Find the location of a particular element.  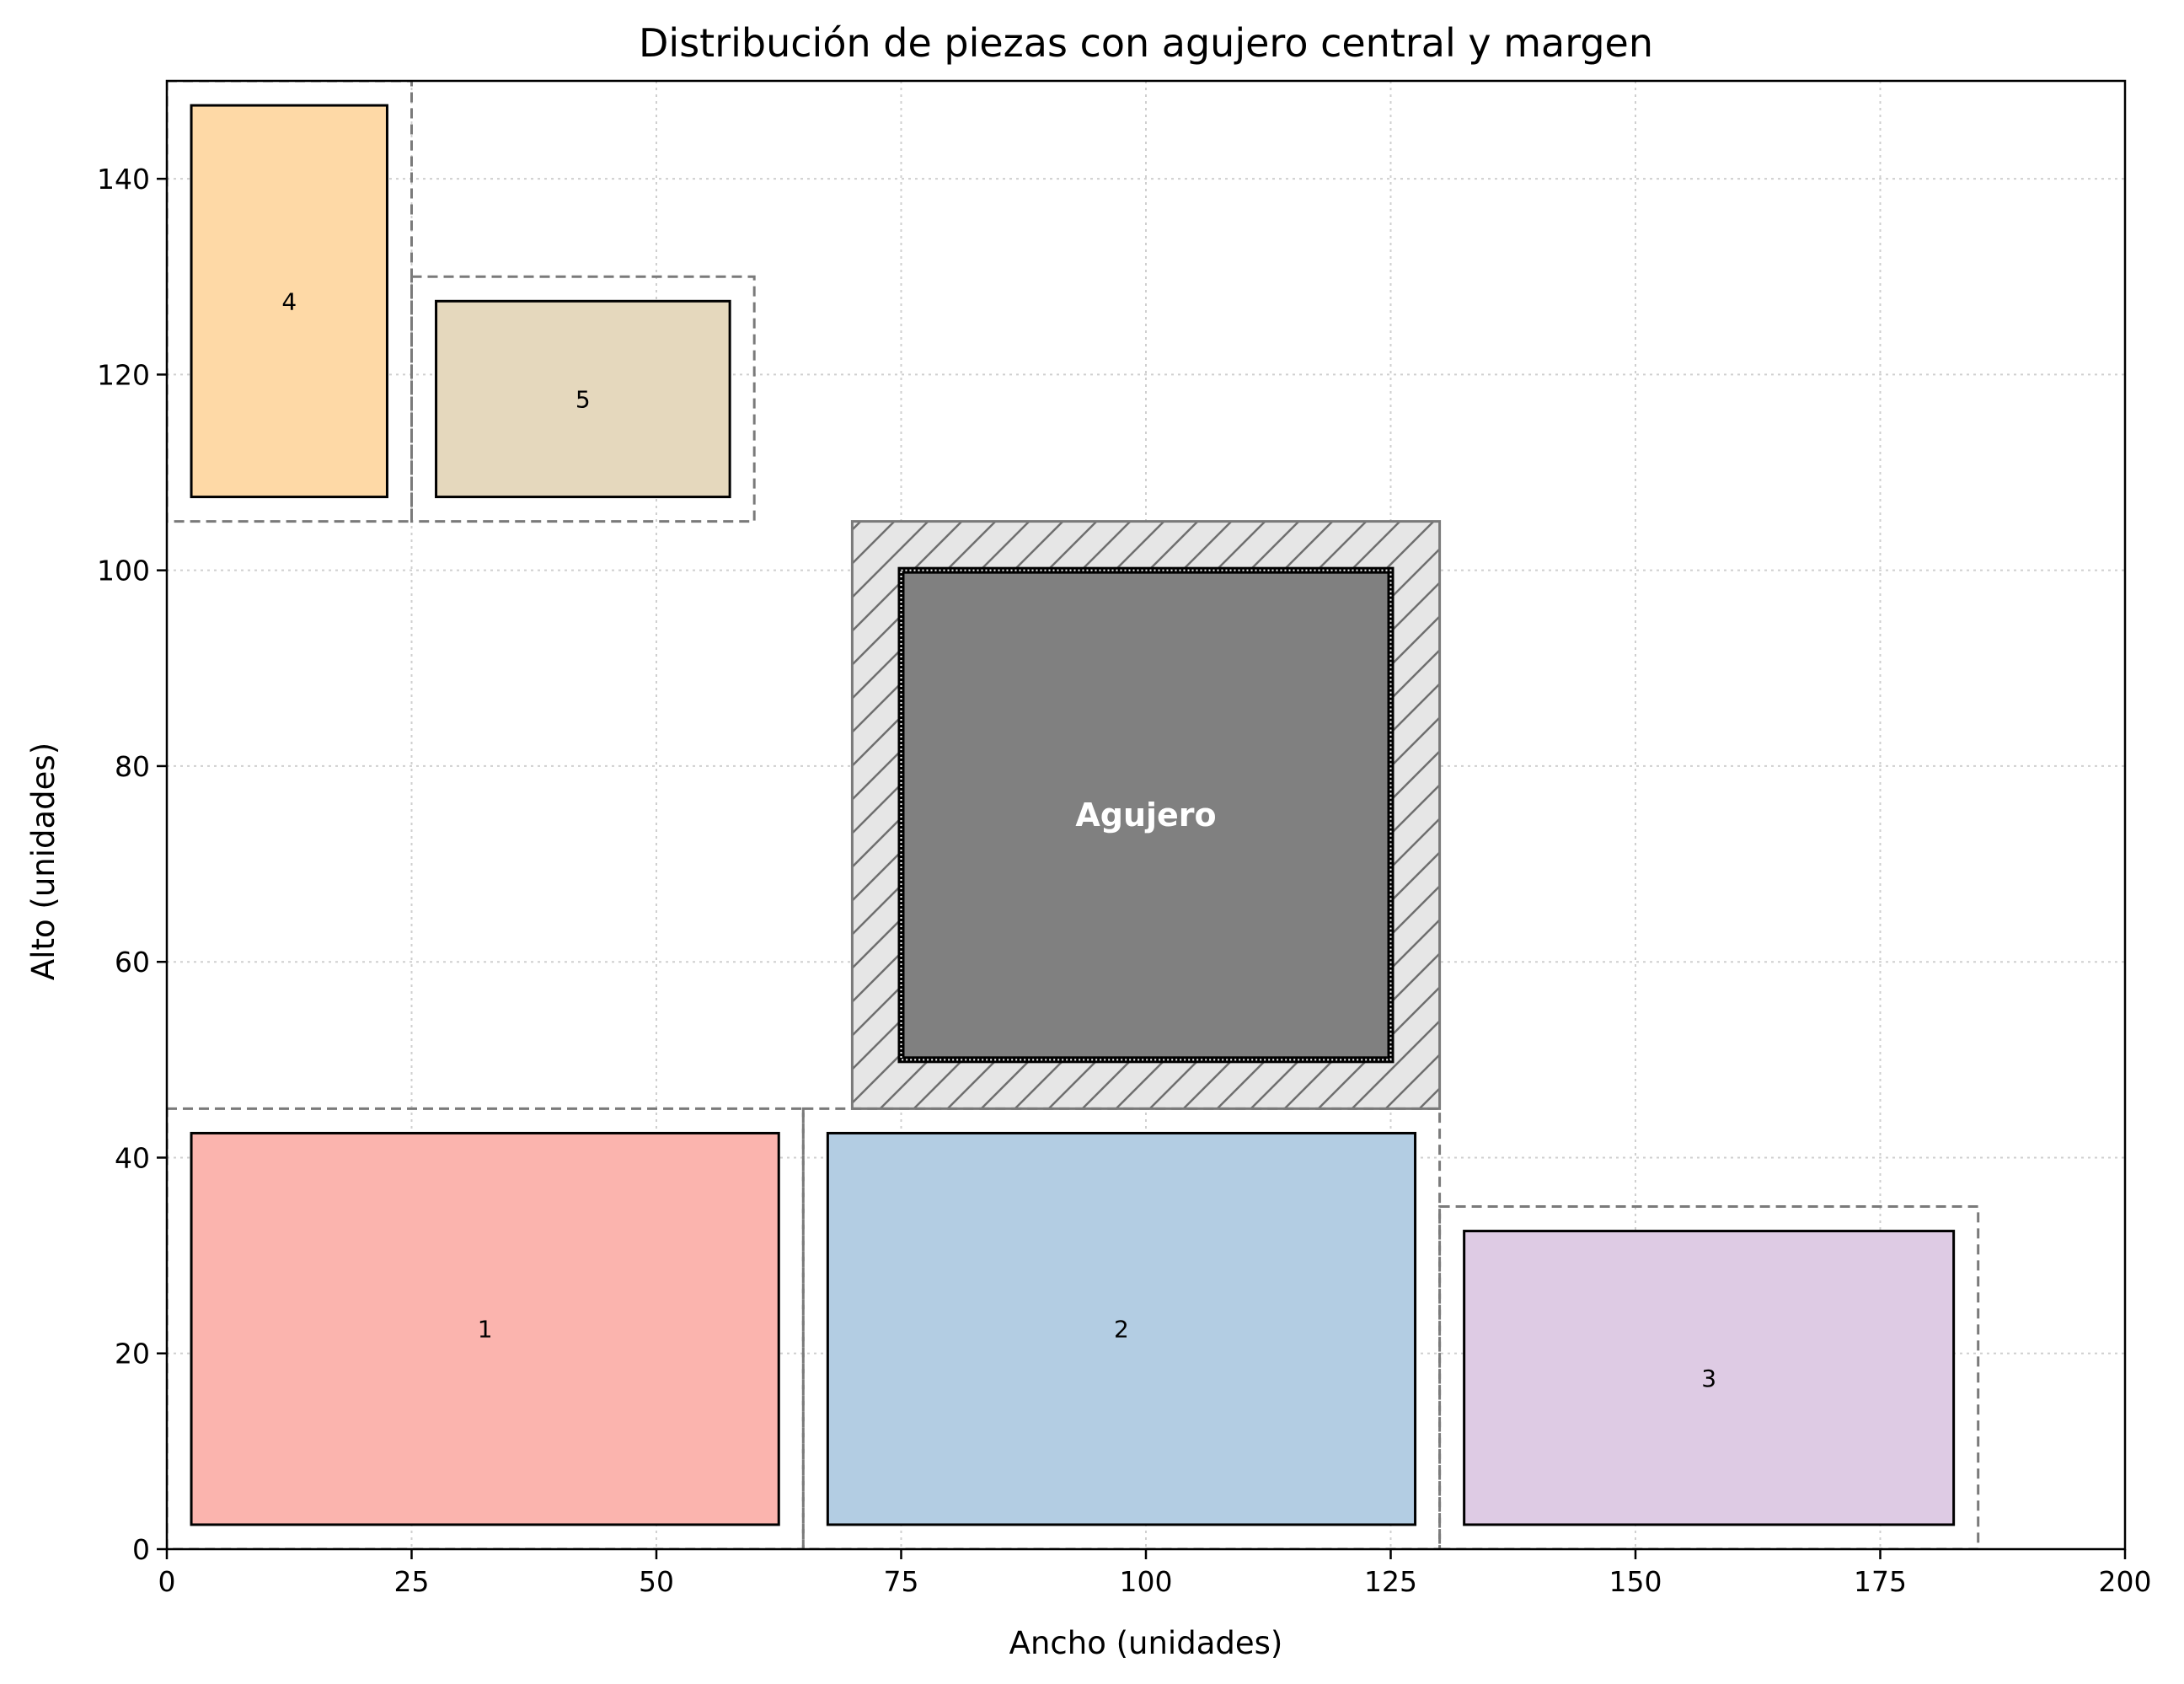

hole-inner-dotted is located at coordinates (1146, 815).